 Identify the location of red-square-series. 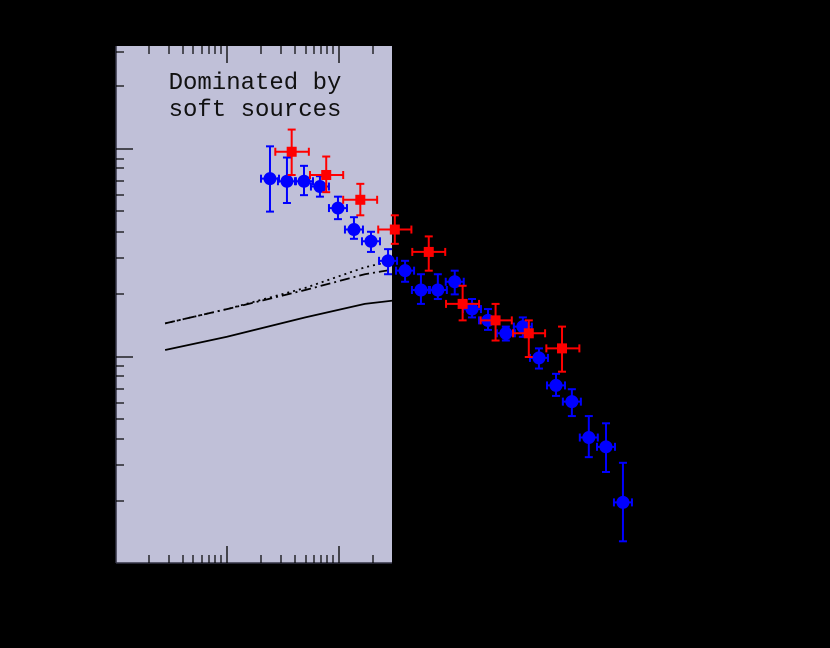
(427, 250).